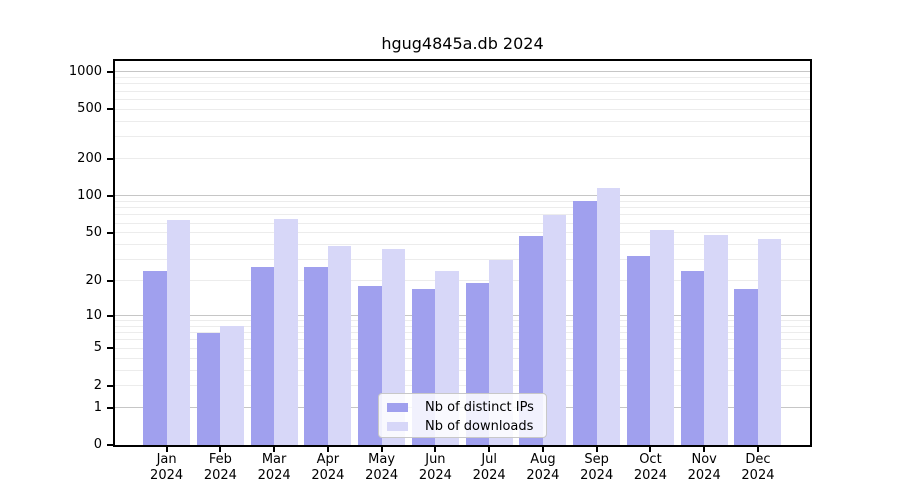  I want to click on x-tick-label: May 2024, so click(382, 468).